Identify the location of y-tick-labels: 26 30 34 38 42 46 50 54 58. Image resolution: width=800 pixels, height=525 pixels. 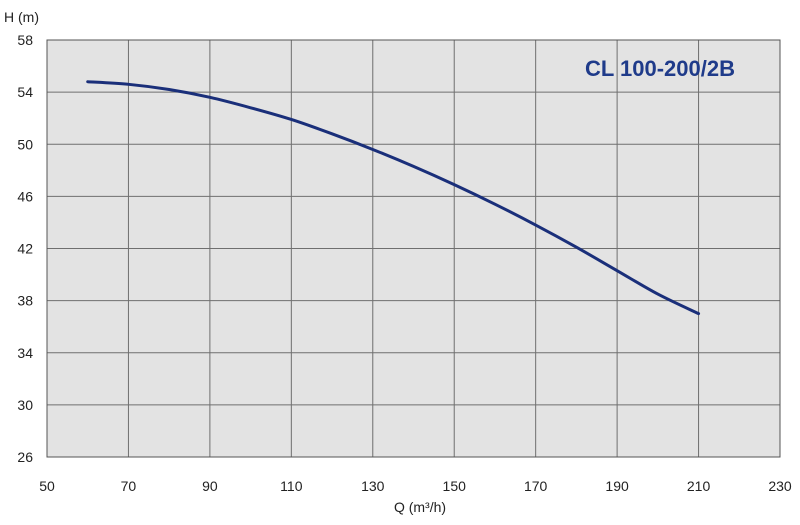
(25, 248).